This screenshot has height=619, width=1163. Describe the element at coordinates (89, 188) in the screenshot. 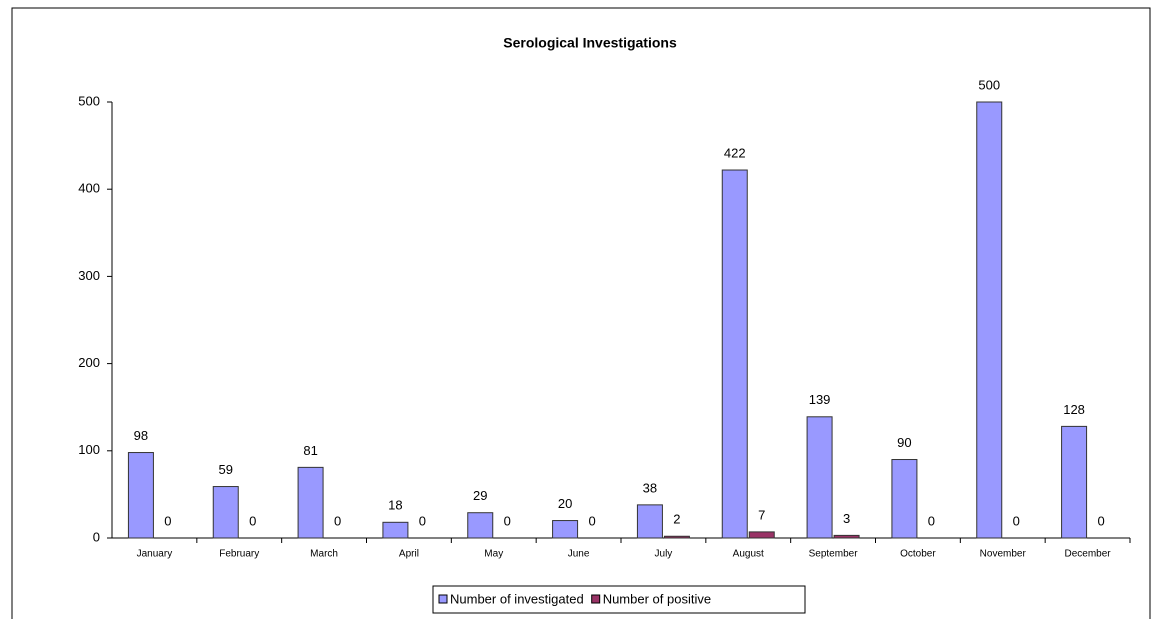

I see `y-tick-label: 400` at that location.